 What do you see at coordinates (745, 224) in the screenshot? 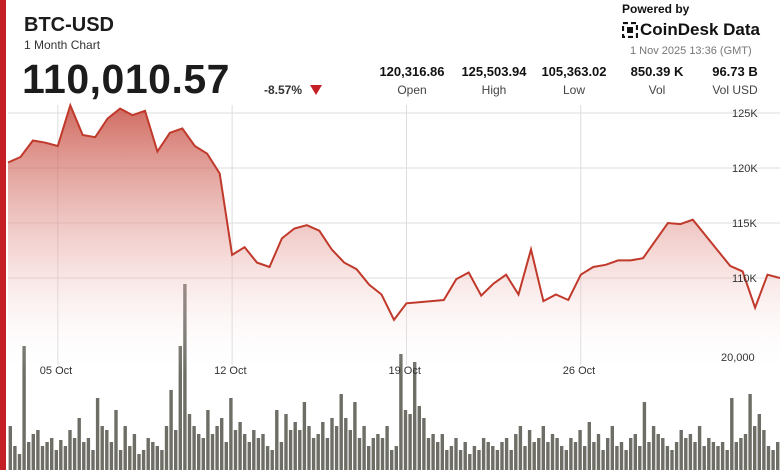
I see `y-tick-label: 115K` at bounding box center [745, 224].